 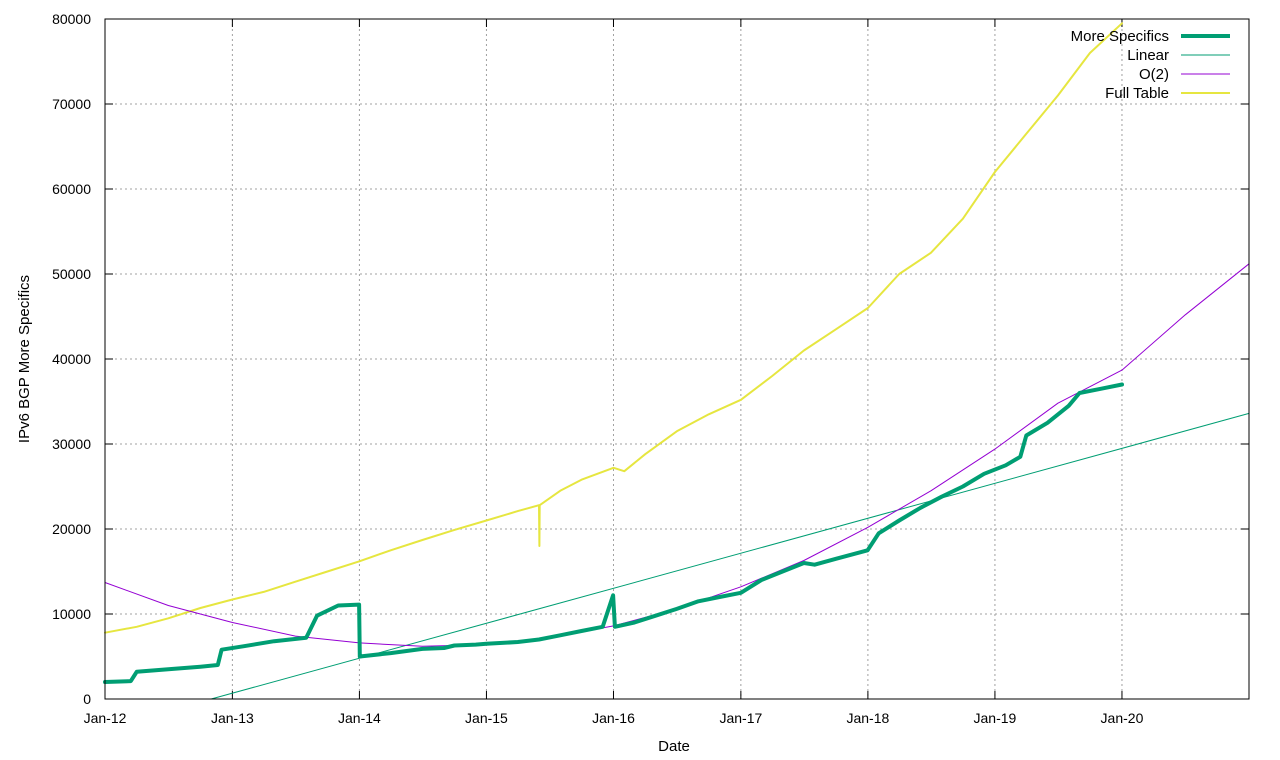 What do you see at coordinates (1137, 93) in the screenshot?
I see `legend-label: Full Table` at bounding box center [1137, 93].